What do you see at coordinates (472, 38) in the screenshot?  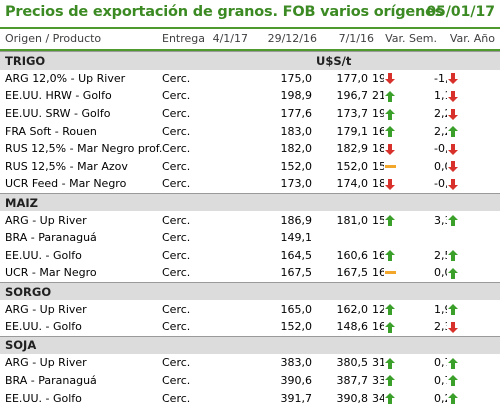 I see `col-header-yearly-change: Var. Año` at bounding box center [472, 38].